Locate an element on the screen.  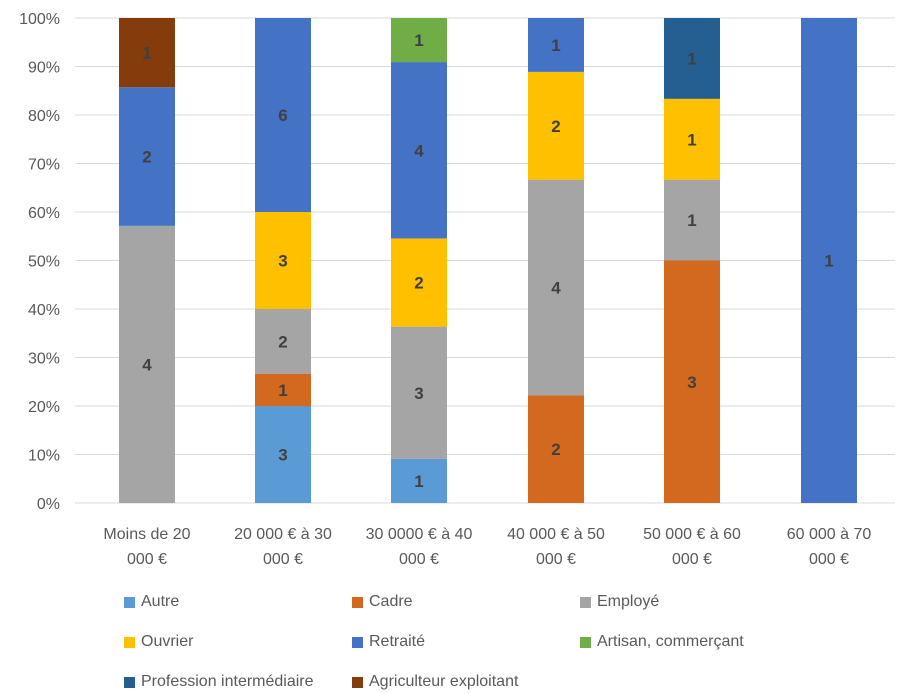
x-category-label: 20 000 € à 30 is located at coordinates (283, 534).